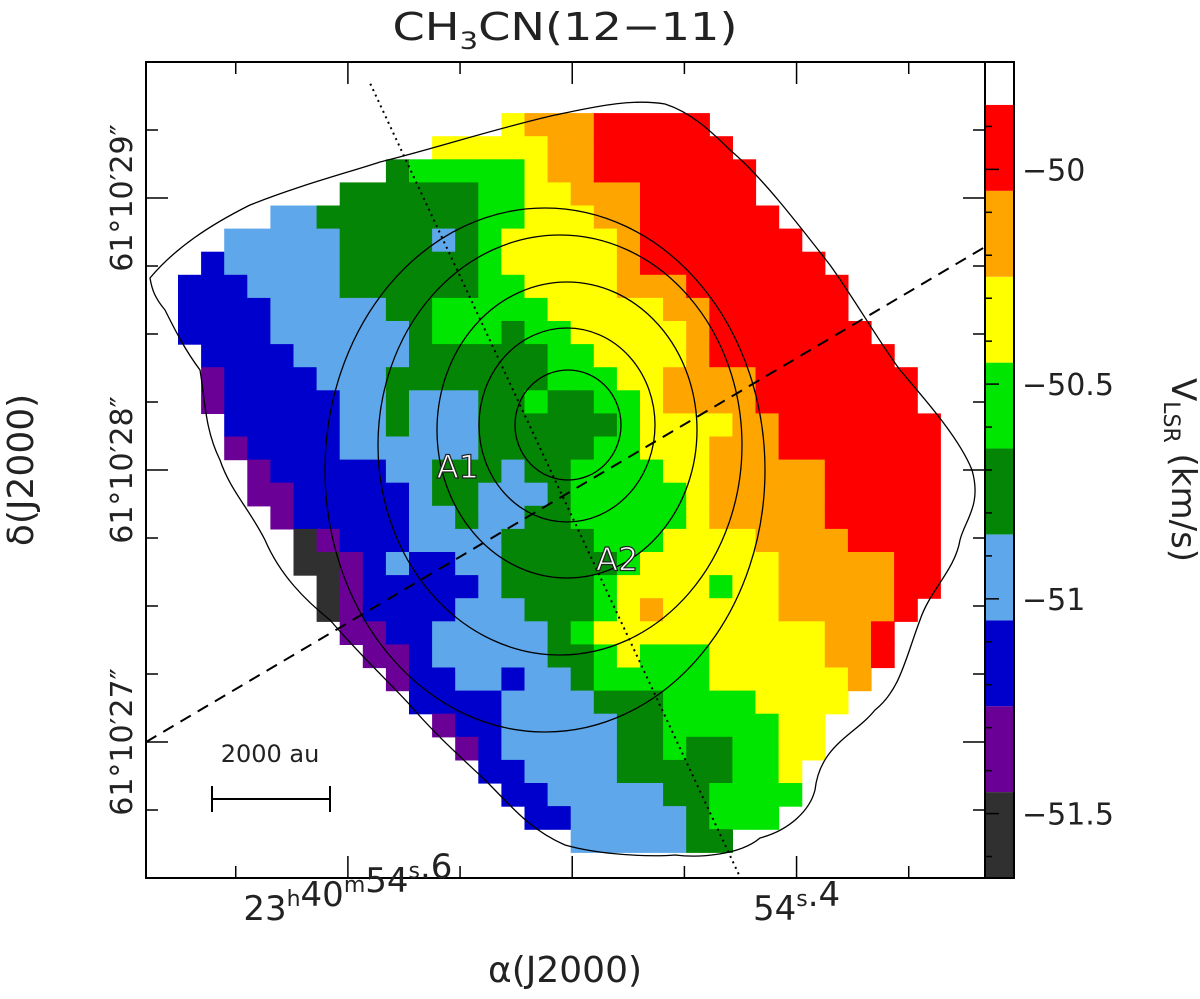 Image resolution: width=1200 pixels, height=999 pixels. Describe the element at coordinates (999, 577) in the screenshot. I see `colorbar-segment` at that location.